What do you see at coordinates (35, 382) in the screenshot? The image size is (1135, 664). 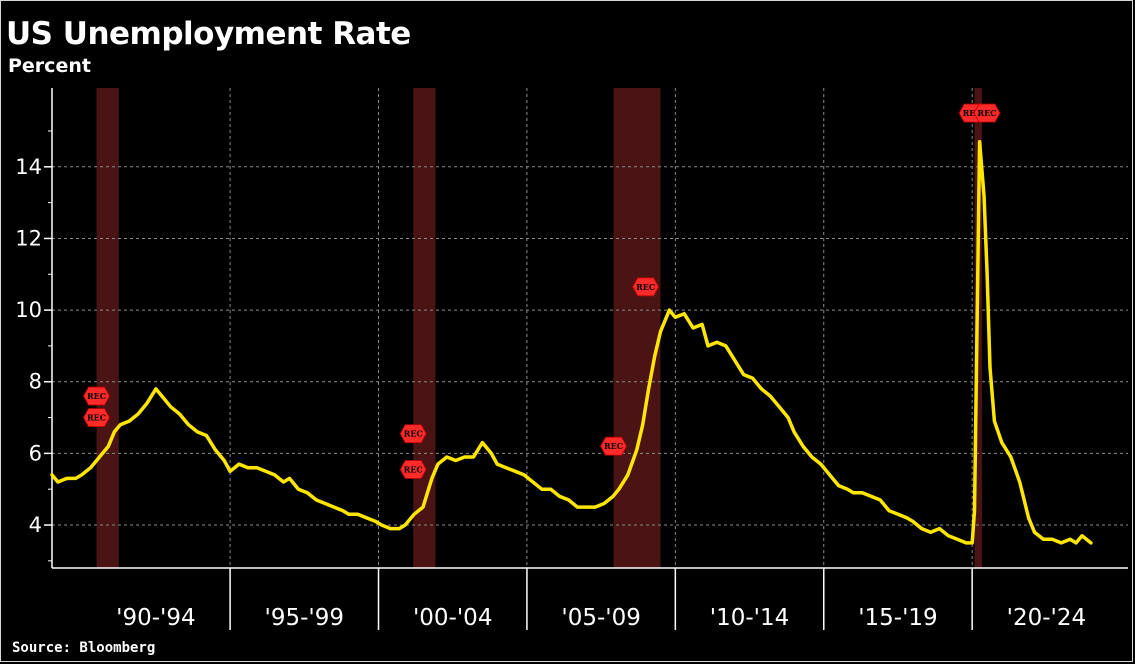 I see `y-tick-label: 8` at bounding box center [35, 382].